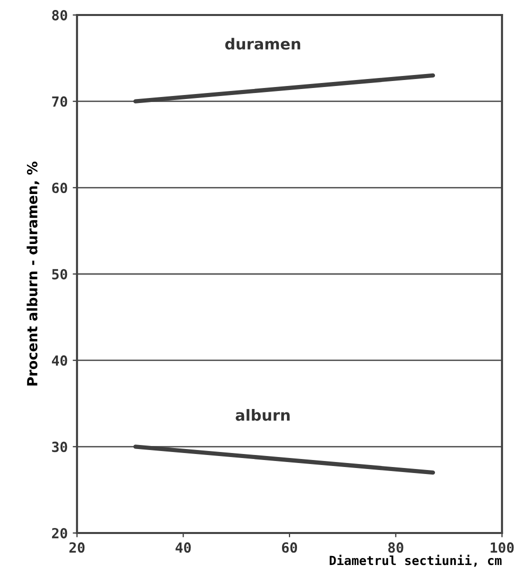  I want to click on y-tick-label: 60, so click(60, 188).